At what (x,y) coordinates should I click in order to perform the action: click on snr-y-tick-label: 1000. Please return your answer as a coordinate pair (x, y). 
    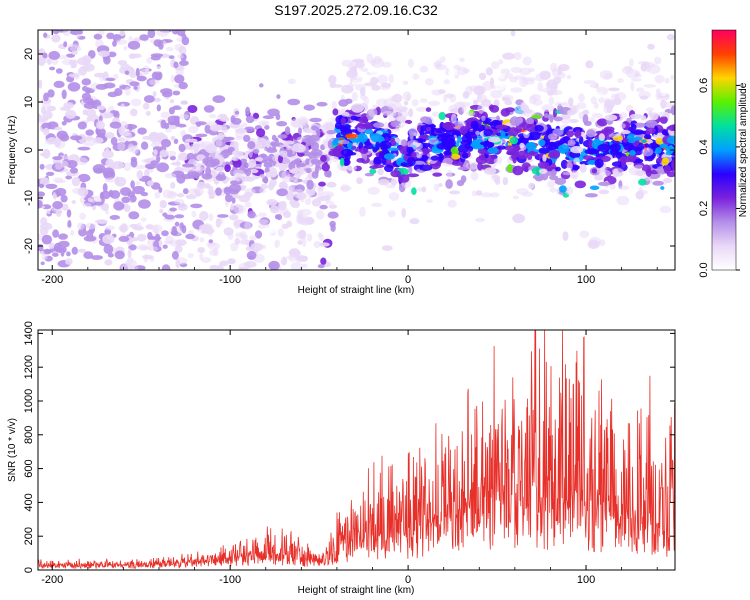
    Looking at the image, I should click on (29, 401).